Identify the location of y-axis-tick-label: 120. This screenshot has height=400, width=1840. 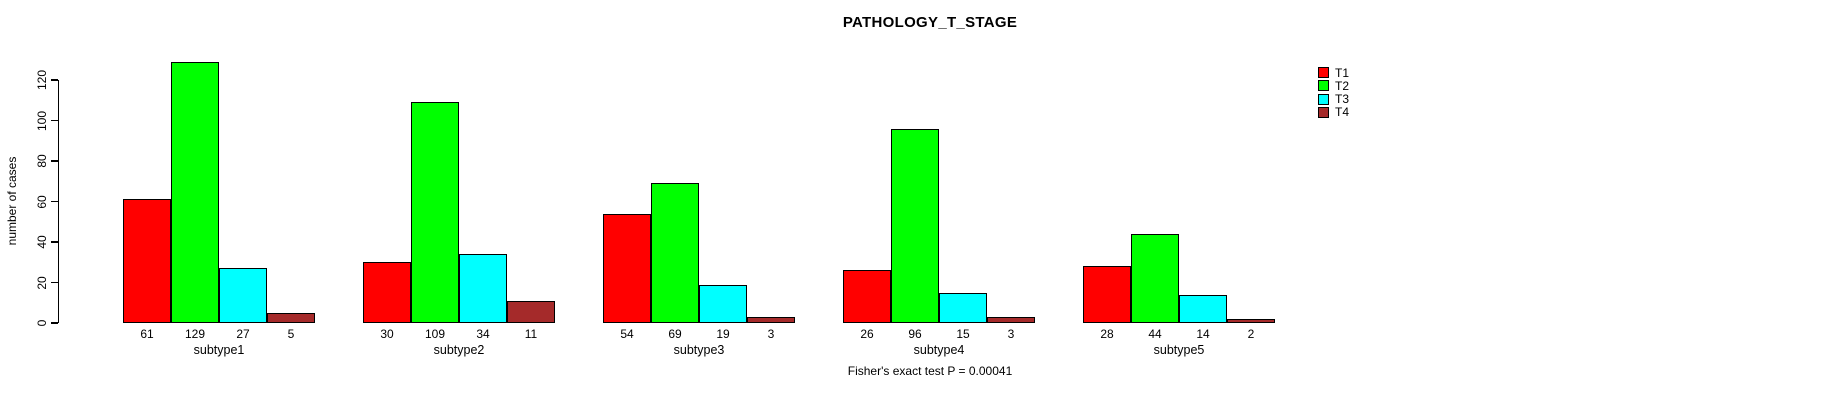
(42, 80).